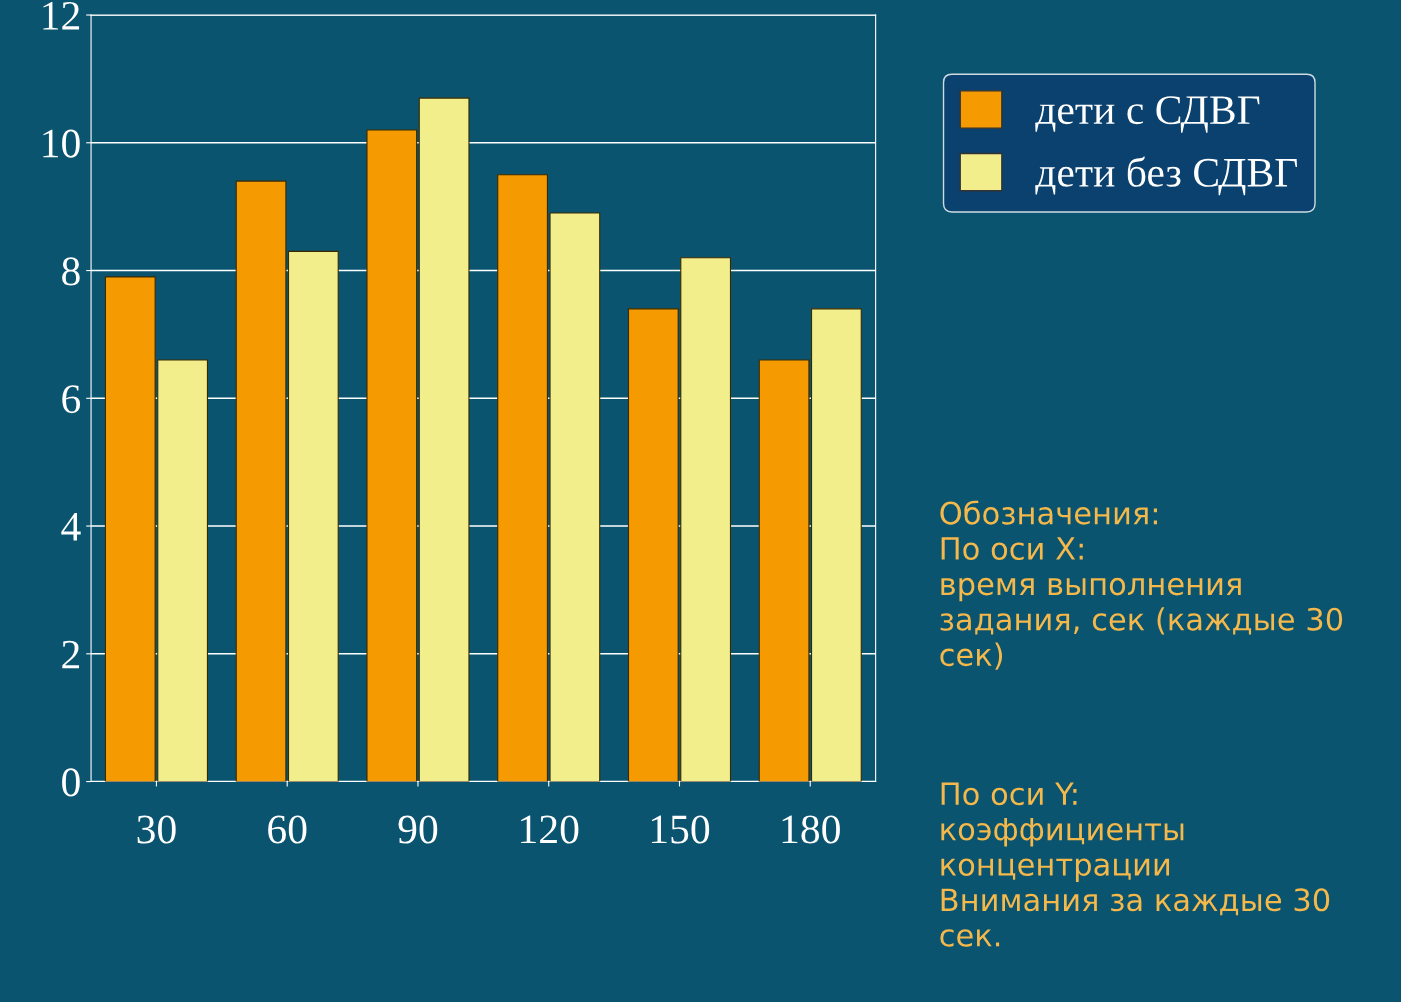 Image resolution: width=1401 pixels, height=1002 pixels. What do you see at coordinates (71, 782) in the screenshot?
I see `y-tick-label: 0` at bounding box center [71, 782].